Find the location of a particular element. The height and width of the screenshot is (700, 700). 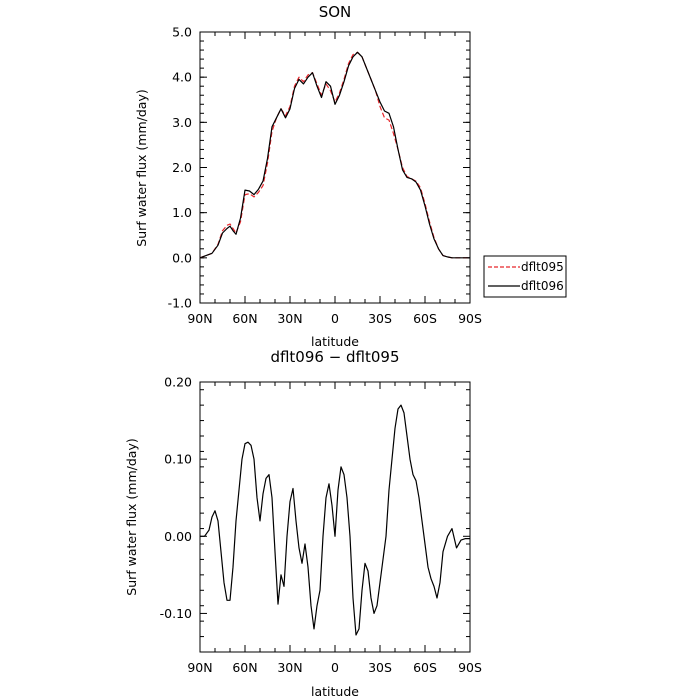

series-line-dflt096 is located at coordinates (334, 155).